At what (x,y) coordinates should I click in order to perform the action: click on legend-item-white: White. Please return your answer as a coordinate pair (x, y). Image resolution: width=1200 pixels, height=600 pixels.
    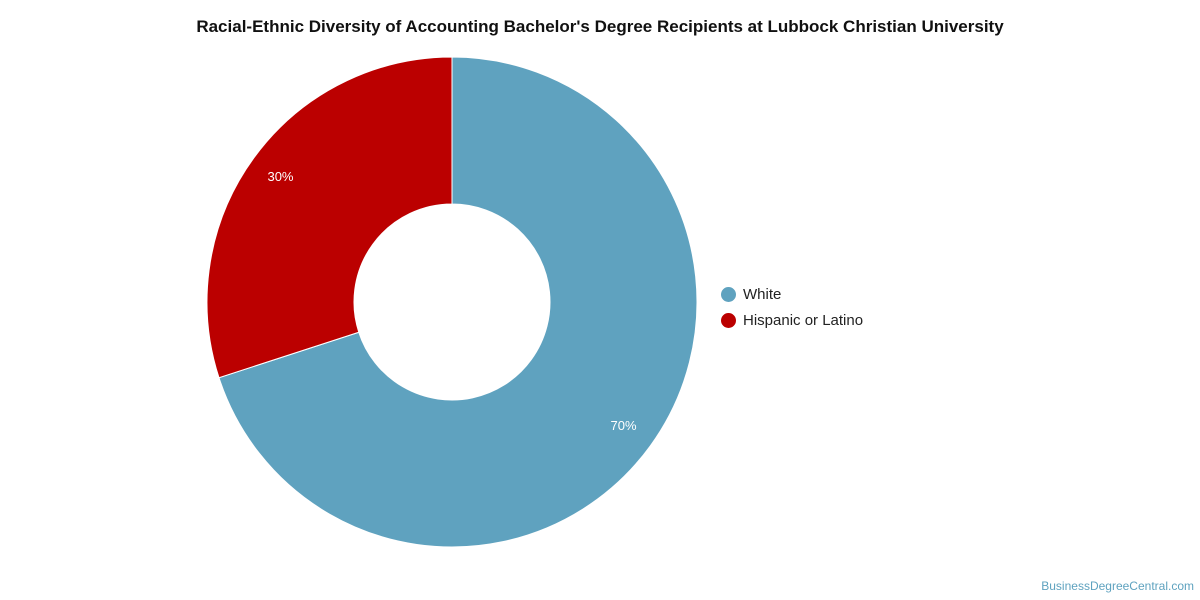
    Looking at the image, I should click on (792, 294).